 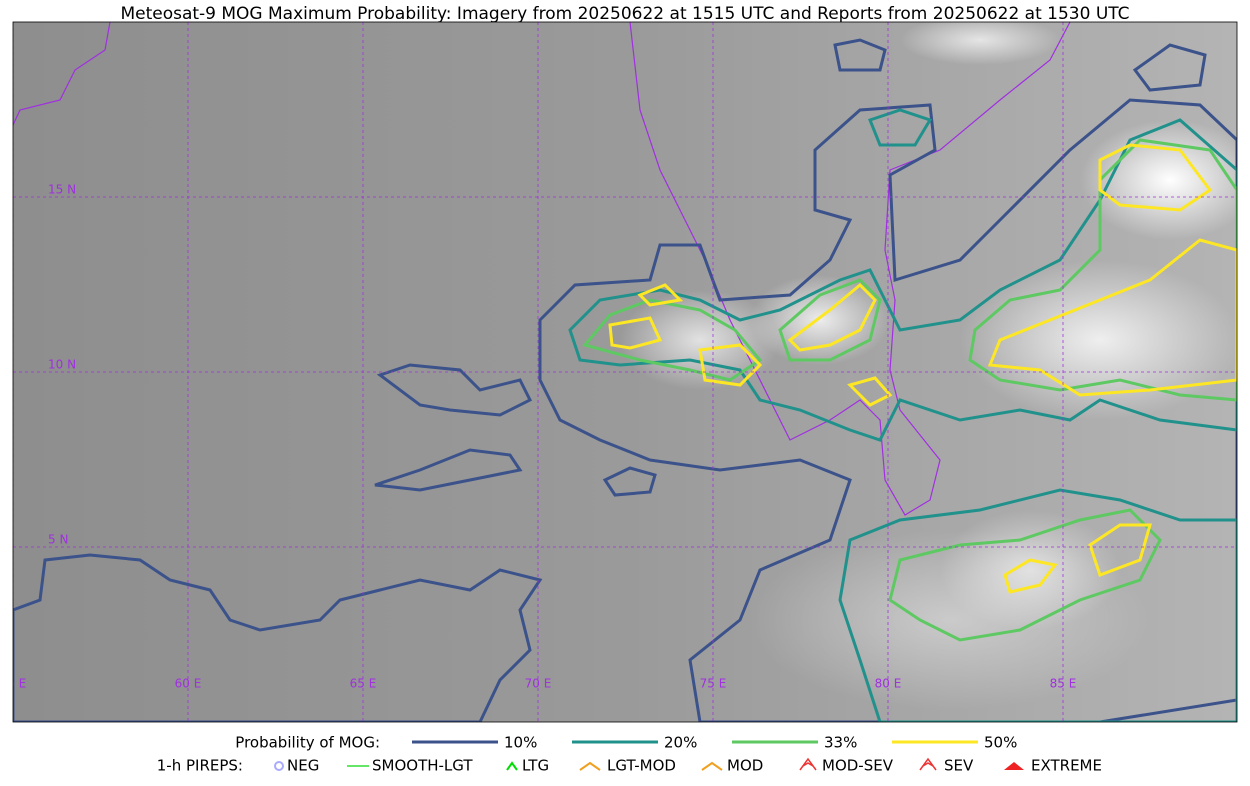 What do you see at coordinates (858, 766) in the screenshot?
I see `legend-label: MOD-SEV` at bounding box center [858, 766].